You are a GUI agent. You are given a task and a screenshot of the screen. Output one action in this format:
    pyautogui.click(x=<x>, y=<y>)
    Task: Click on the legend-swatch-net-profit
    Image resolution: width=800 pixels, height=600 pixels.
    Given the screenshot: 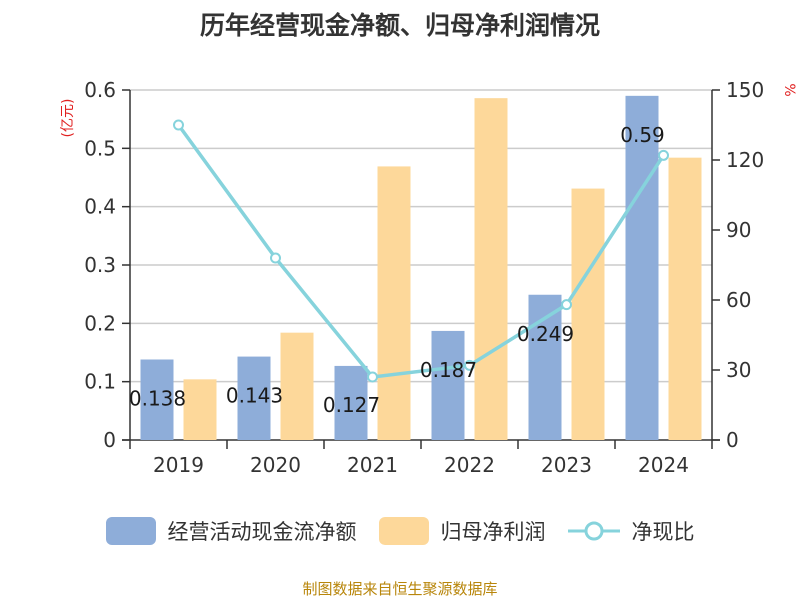 What is the action you would take?
    pyautogui.click(x=403, y=531)
    